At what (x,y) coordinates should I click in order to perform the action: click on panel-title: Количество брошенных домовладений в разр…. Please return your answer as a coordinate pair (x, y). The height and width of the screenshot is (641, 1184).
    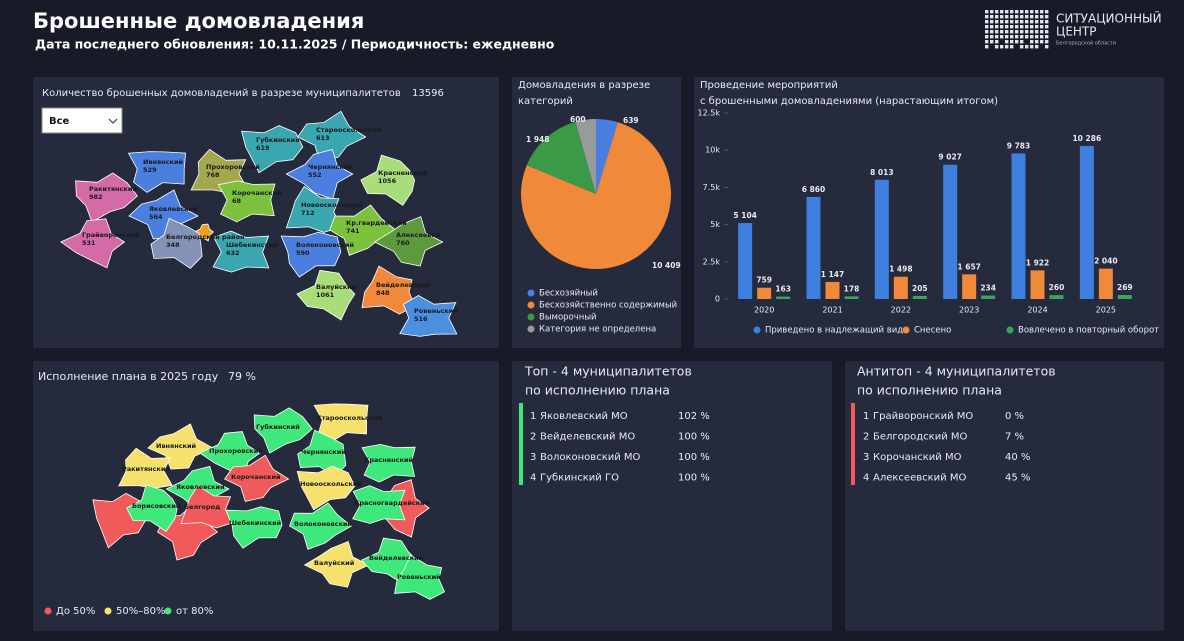
    Looking at the image, I should click on (221, 93).